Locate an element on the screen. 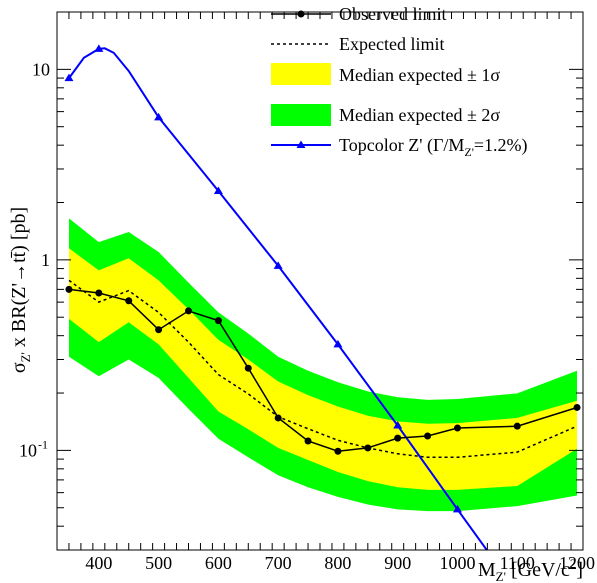  x-tick-label: 1100 is located at coordinates (517, 563).